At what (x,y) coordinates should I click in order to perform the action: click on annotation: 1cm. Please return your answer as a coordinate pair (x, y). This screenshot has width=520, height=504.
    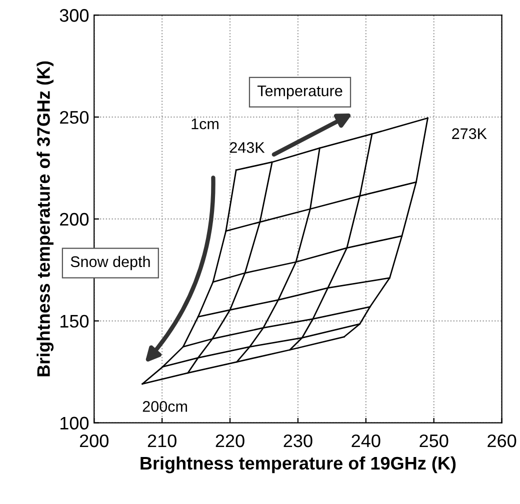
    Looking at the image, I should click on (205, 124).